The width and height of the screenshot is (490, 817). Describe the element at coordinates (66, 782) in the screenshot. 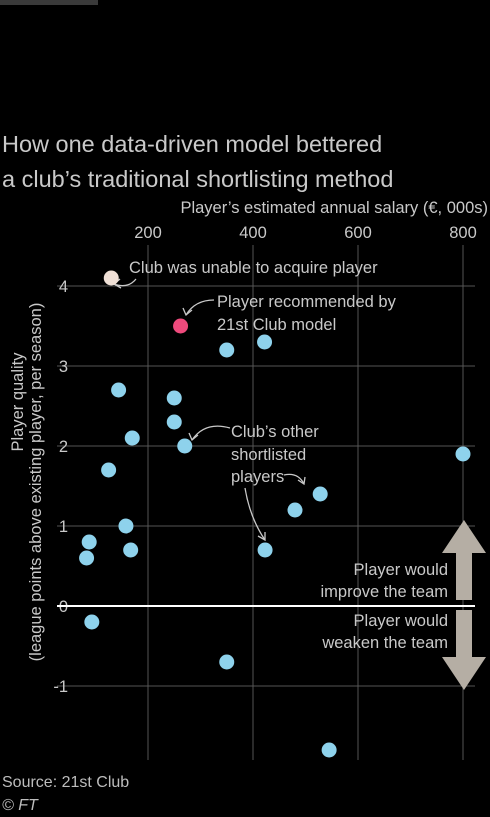

I see `source-note: Source: 21st Club` at that location.